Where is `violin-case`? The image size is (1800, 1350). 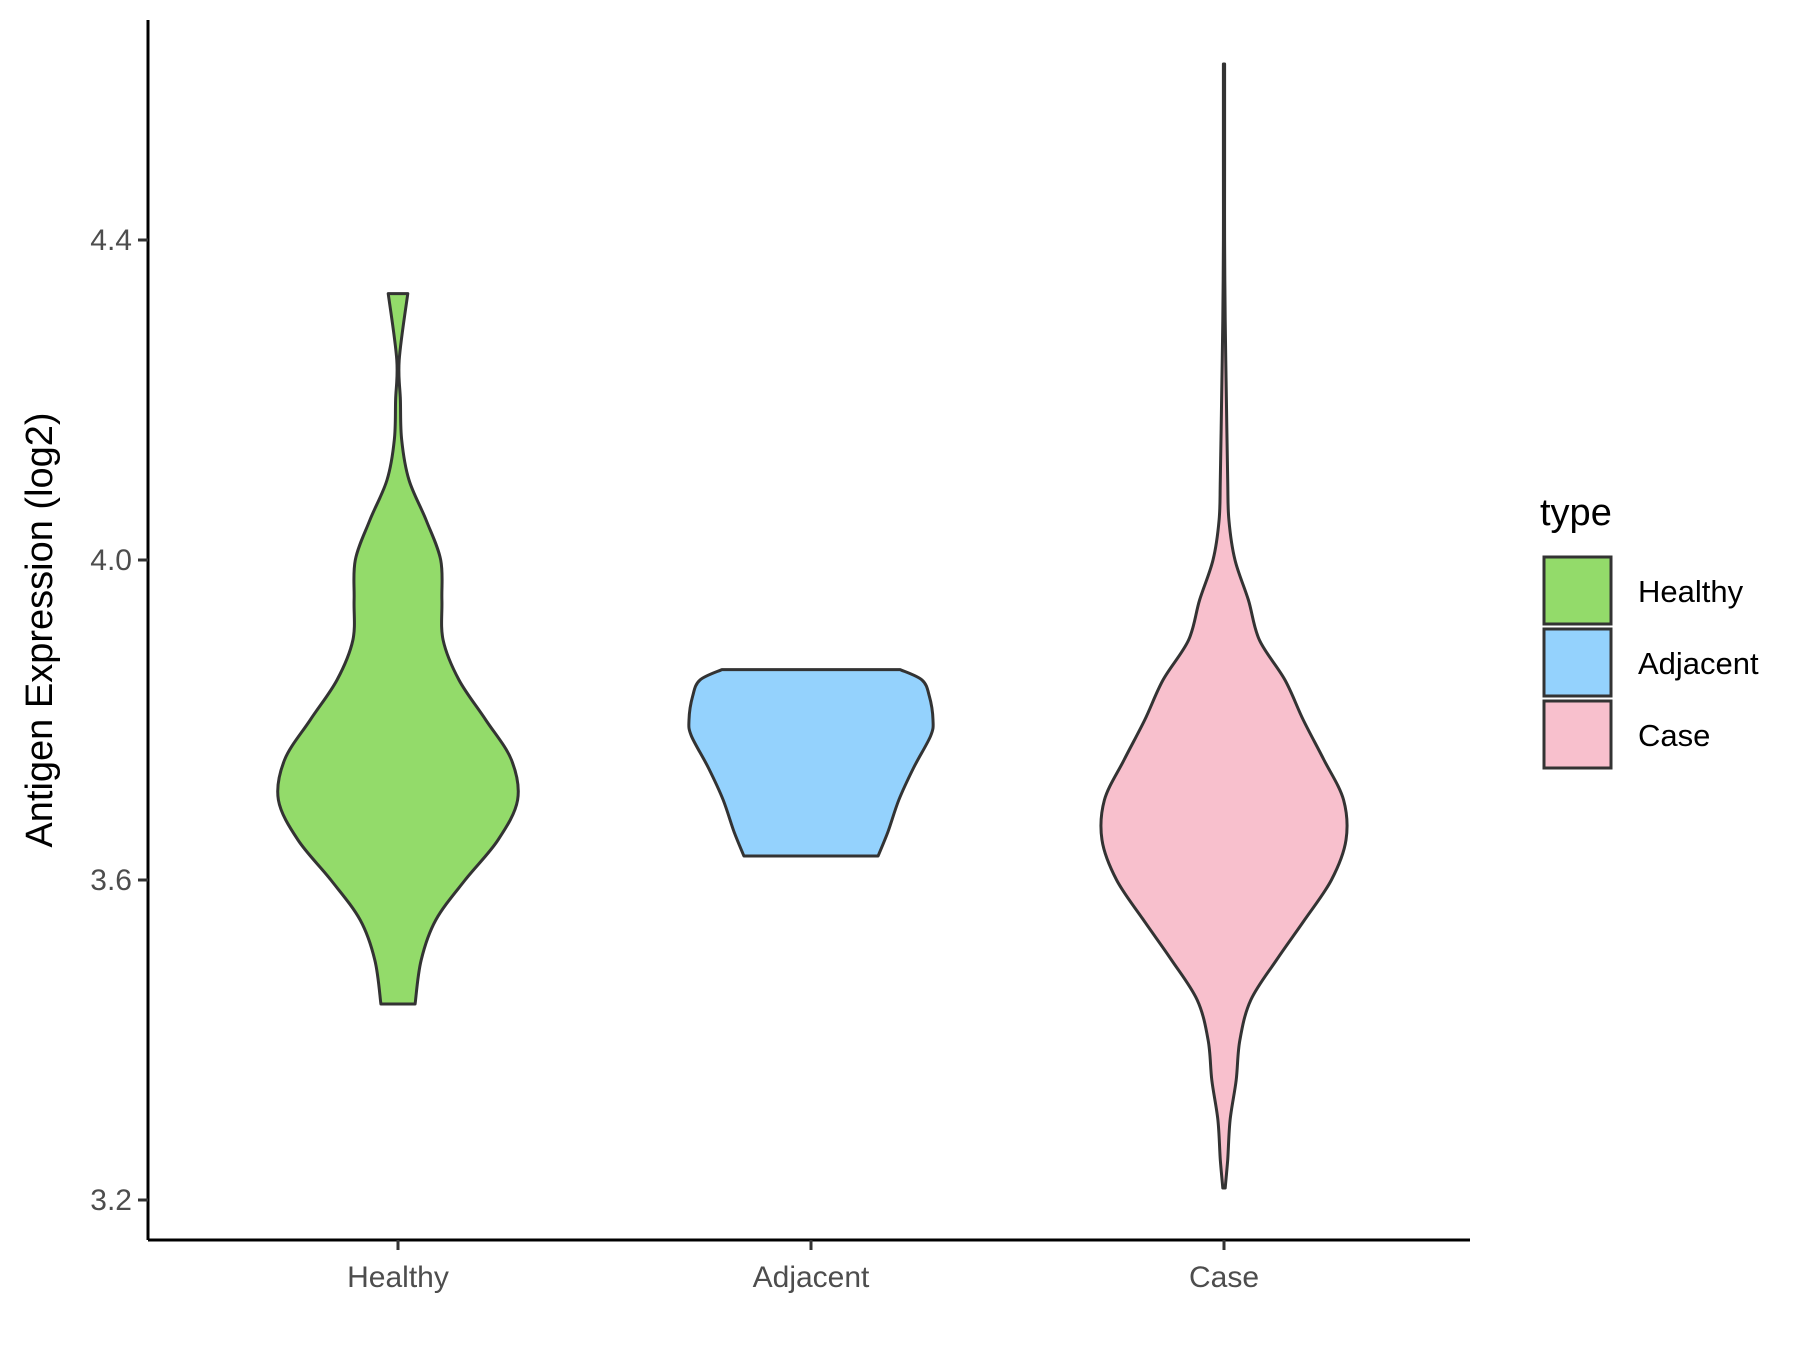 violin-case is located at coordinates (1224, 626).